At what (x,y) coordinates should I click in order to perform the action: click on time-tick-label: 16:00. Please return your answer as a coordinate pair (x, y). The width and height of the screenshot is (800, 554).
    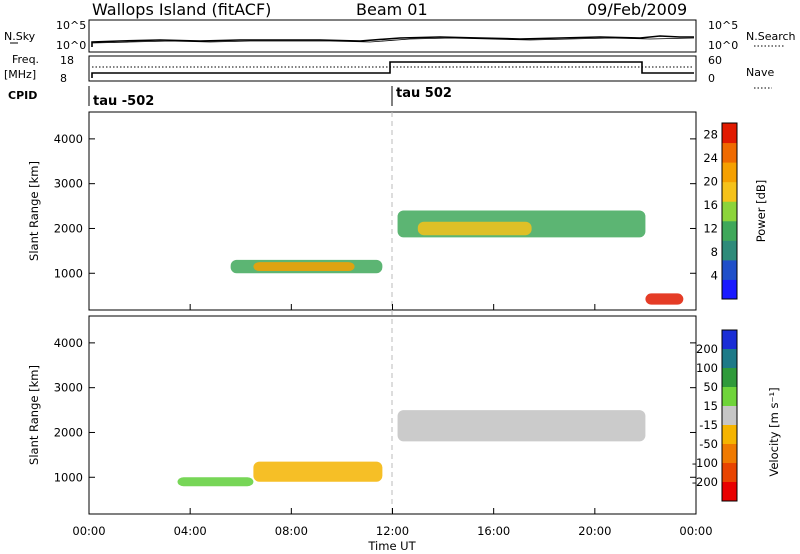
    Looking at the image, I should click on (493, 531).